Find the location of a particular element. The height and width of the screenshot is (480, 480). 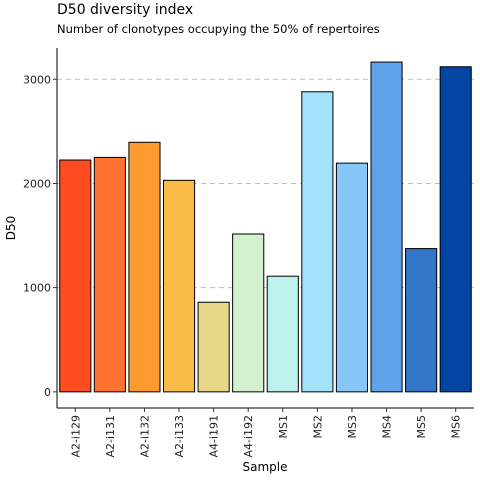

bar-a4-i191 is located at coordinates (213, 347).